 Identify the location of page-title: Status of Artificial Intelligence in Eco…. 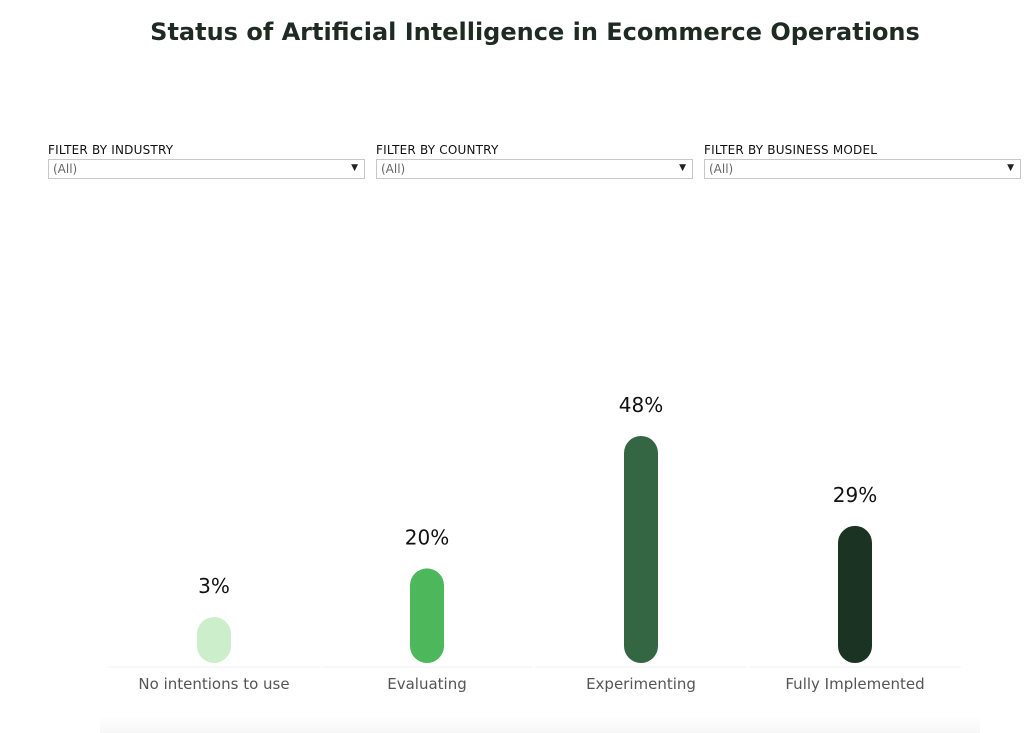
(535, 32).